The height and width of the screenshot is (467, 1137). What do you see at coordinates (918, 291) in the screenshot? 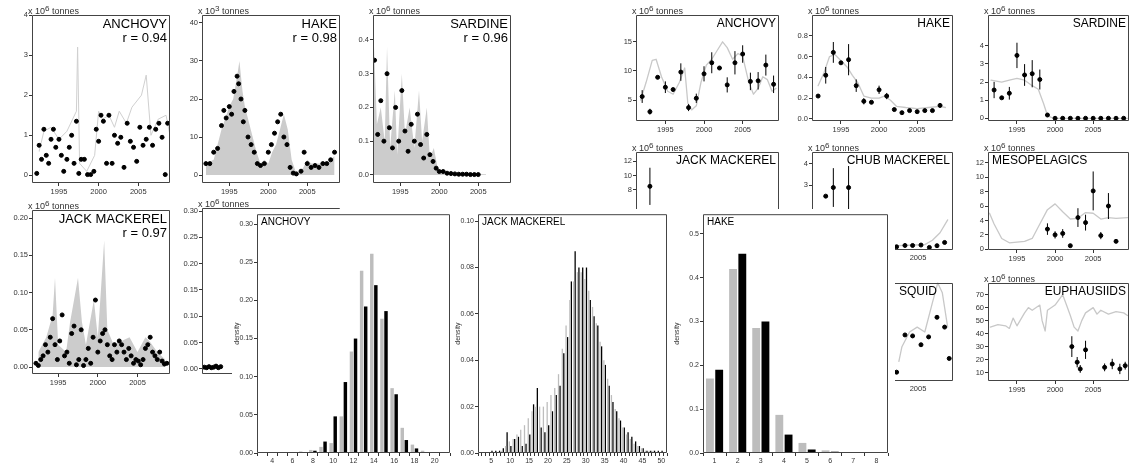
I see `chart-title: SQUID` at bounding box center [918, 291].